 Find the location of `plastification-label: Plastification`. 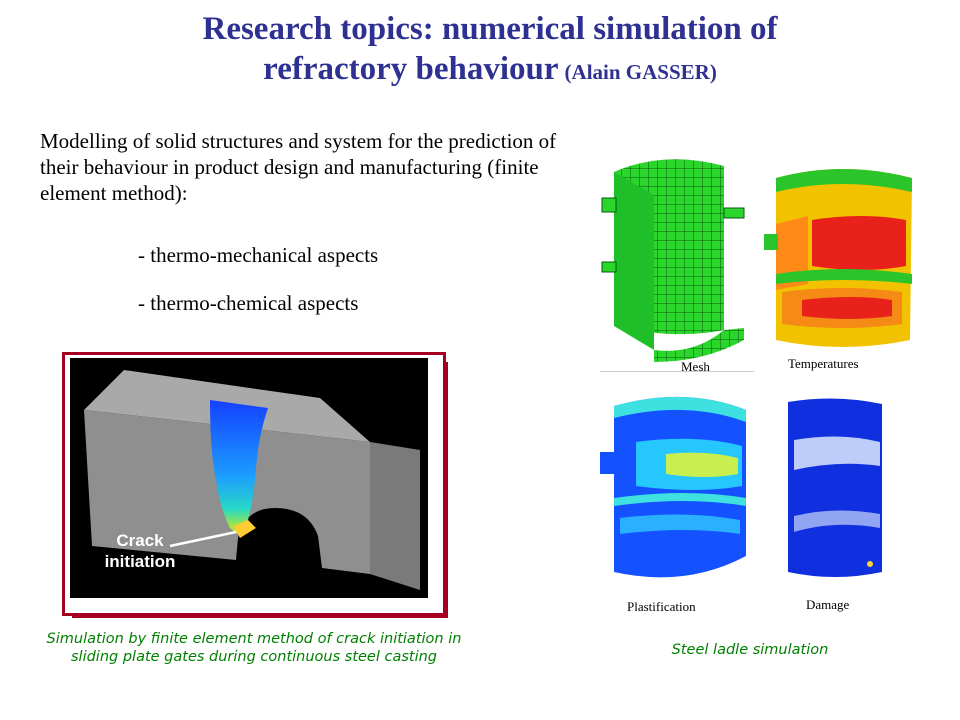

plastification-label: Plastification is located at coordinates (661, 606).